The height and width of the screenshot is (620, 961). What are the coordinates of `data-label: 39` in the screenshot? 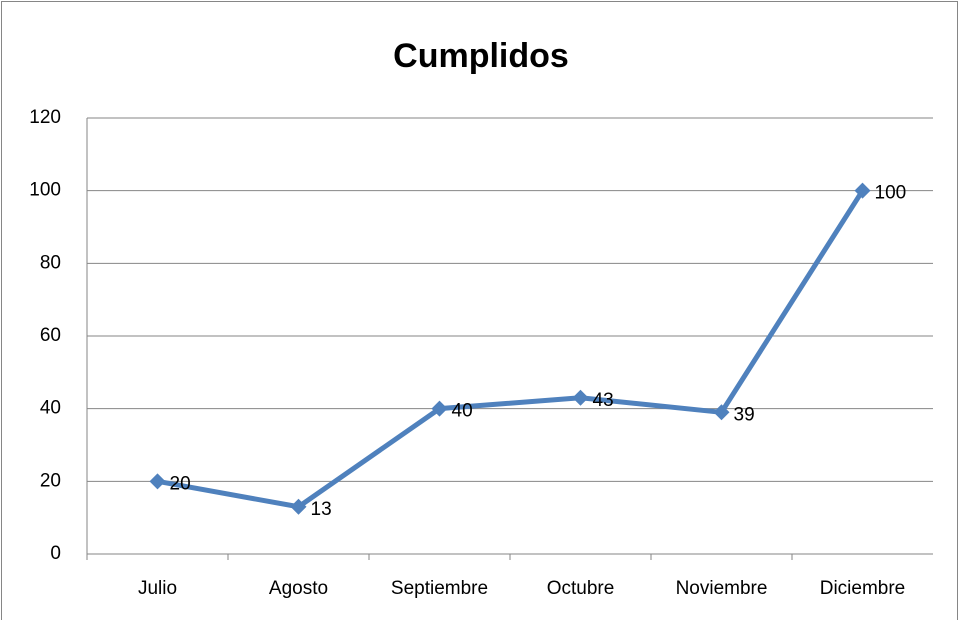 It's located at (744, 414).